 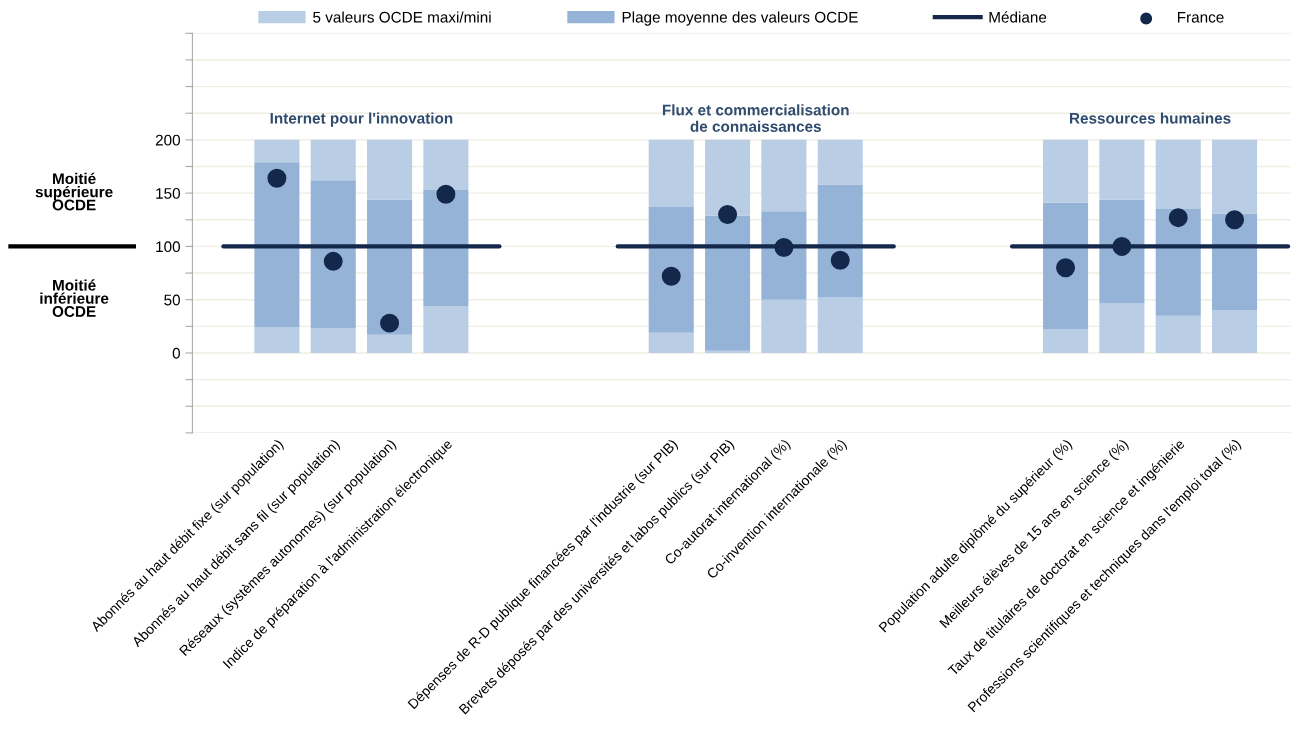 What do you see at coordinates (172, 300) in the screenshot?
I see `y-tick-label: 50` at bounding box center [172, 300].